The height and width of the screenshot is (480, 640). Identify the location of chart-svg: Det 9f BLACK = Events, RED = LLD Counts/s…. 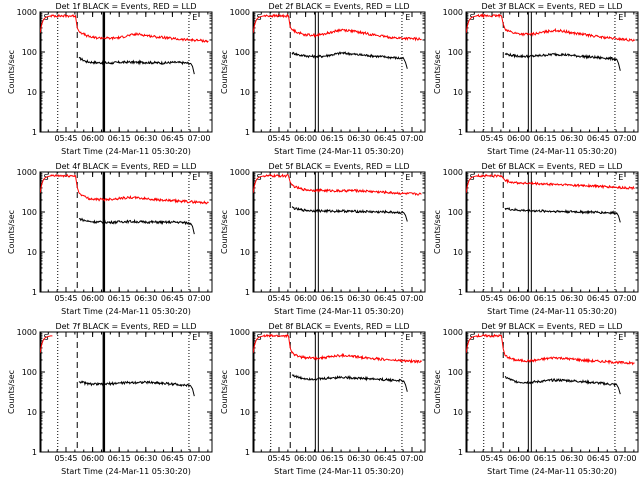
(536, 399).